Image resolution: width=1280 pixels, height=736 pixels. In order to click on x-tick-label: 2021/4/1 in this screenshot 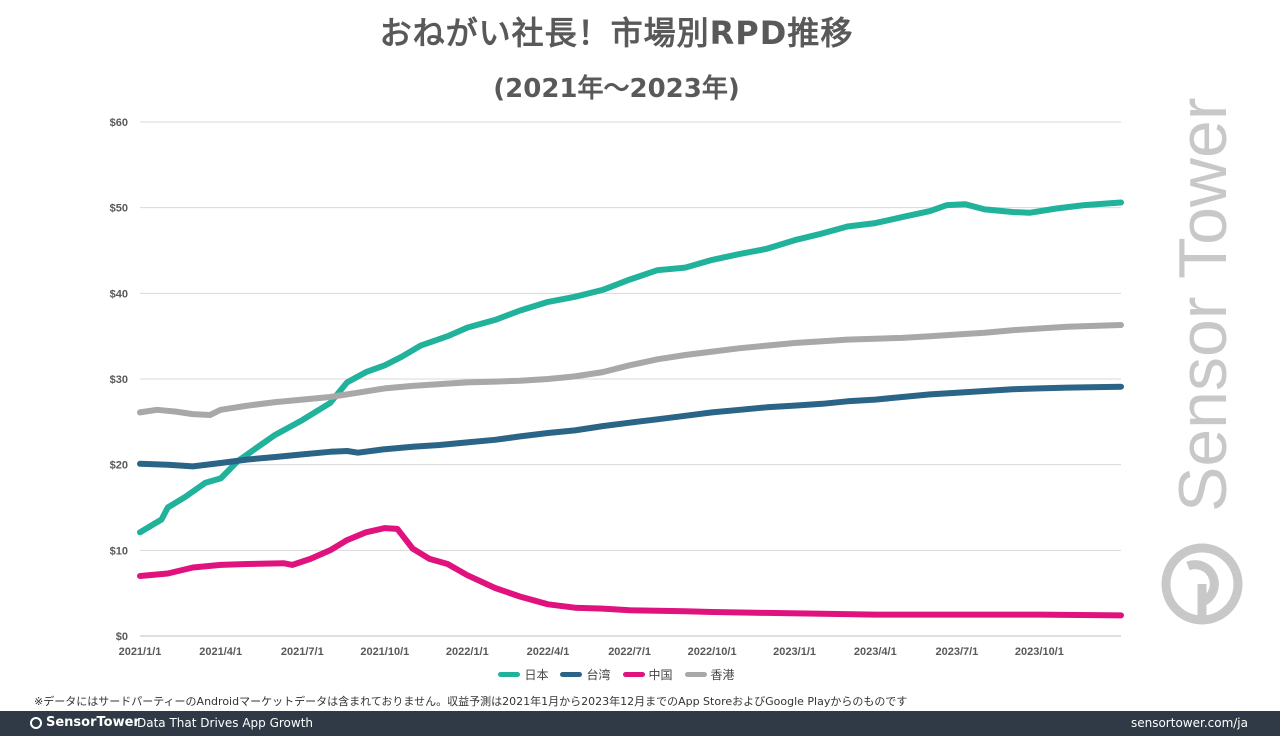, I will do `click(220, 652)`.